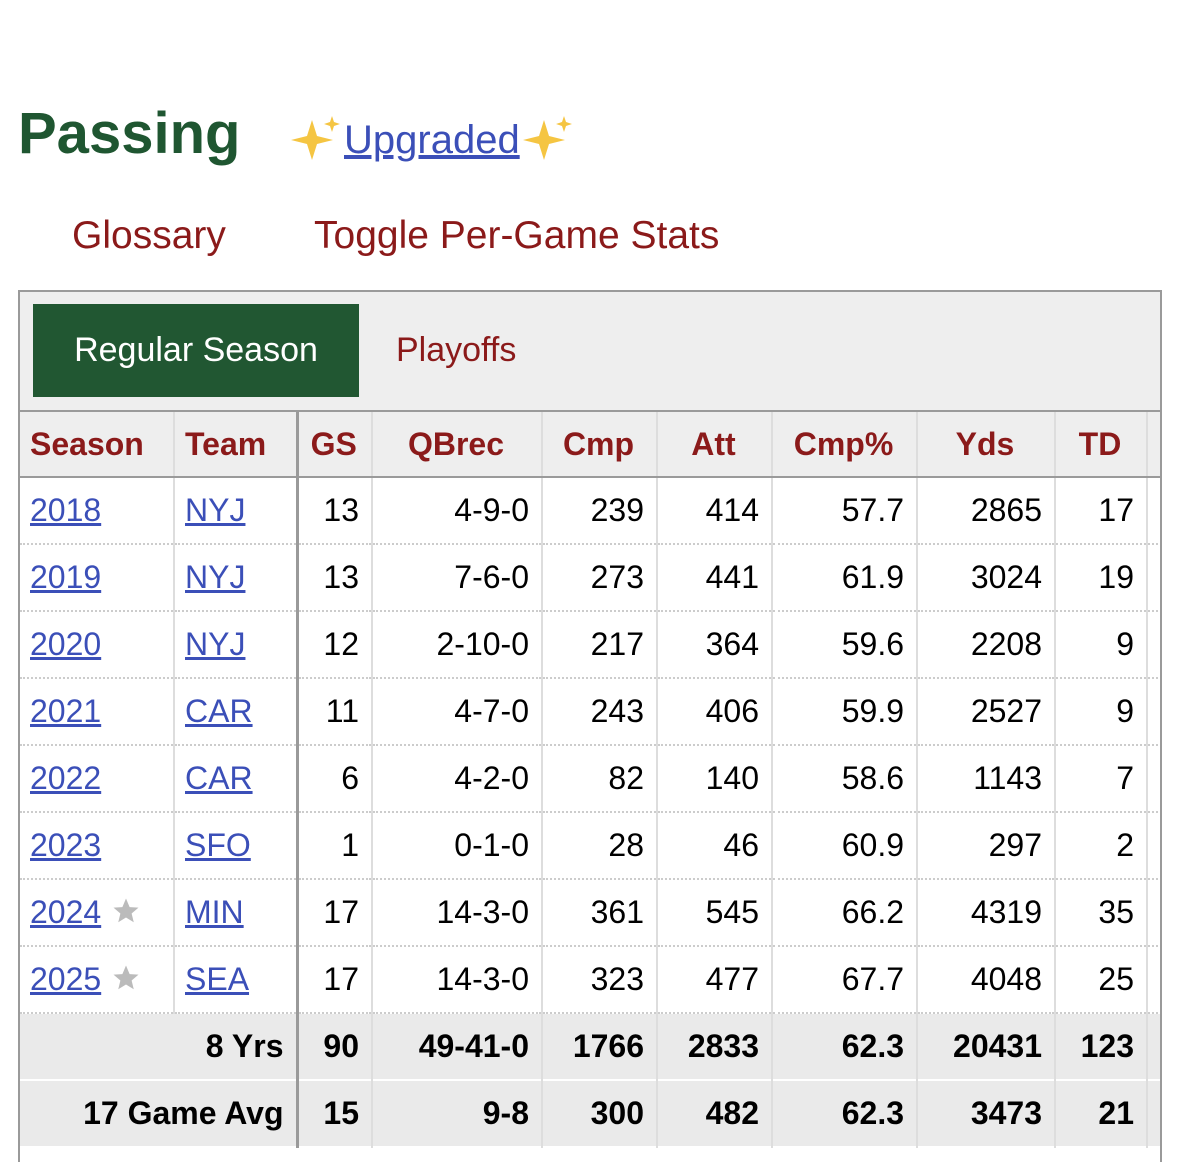 This screenshot has width=1179, height=1162. Describe the element at coordinates (1101, 578) in the screenshot. I see `cell: 19` at that location.